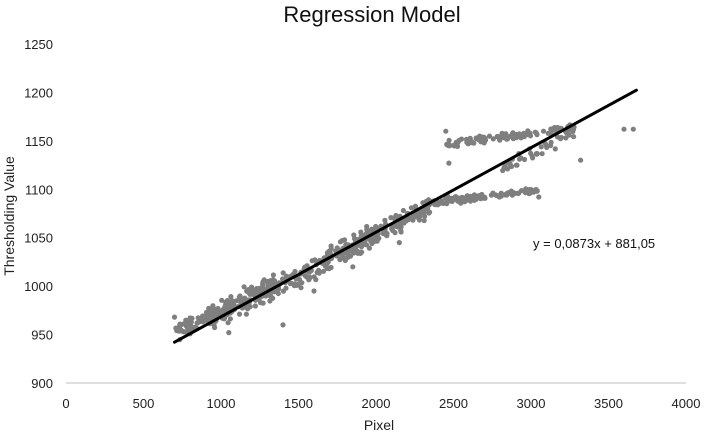 Image resolution: width=708 pixels, height=435 pixels. Describe the element at coordinates (39, 141) in the screenshot. I see `y-tick-label: 1150` at that location.